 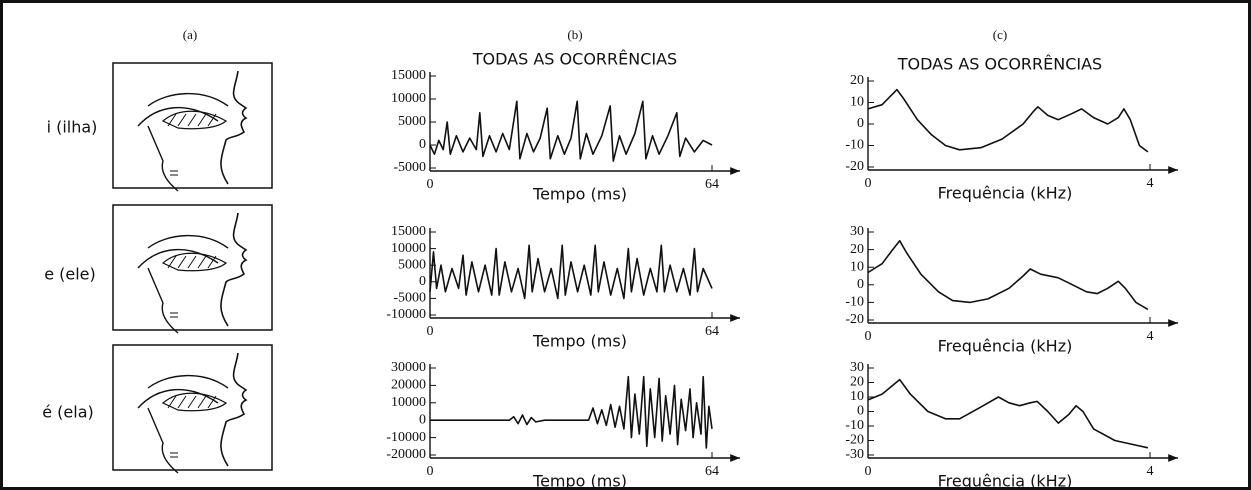 I want to click on panel-label: (b), so click(x=574, y=34).